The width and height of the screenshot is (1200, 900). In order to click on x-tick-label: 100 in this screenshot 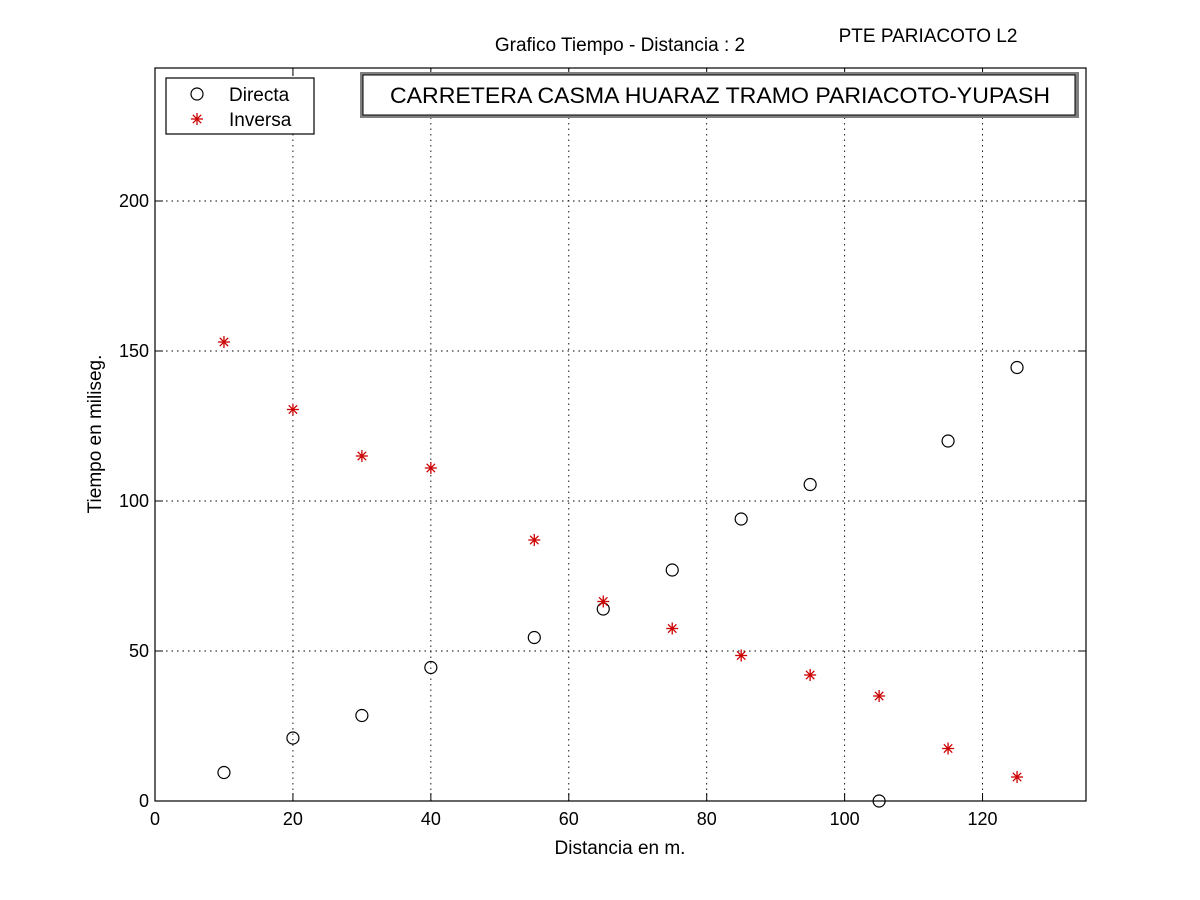, I will do `click(845, 819)`.